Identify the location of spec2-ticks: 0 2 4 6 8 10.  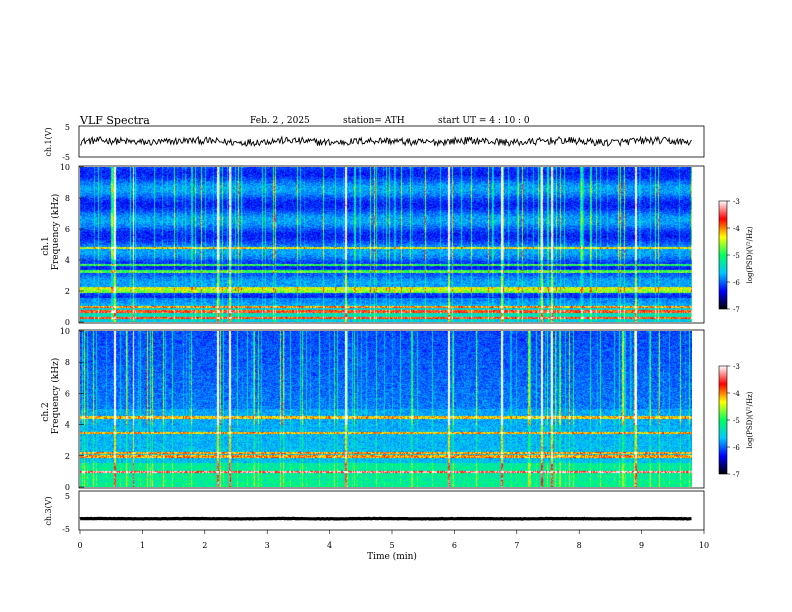
(72, 409).